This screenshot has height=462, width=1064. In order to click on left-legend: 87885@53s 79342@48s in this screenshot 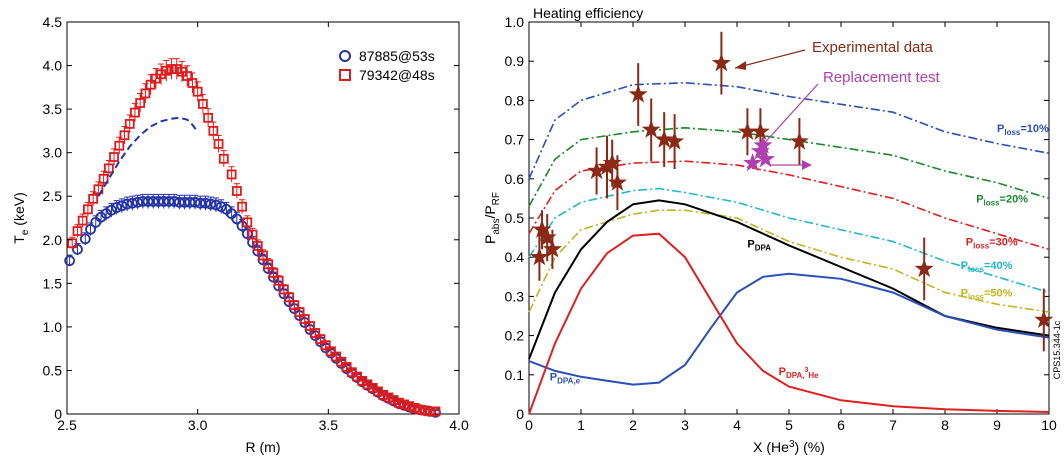, I will do `click(387, 65)`.